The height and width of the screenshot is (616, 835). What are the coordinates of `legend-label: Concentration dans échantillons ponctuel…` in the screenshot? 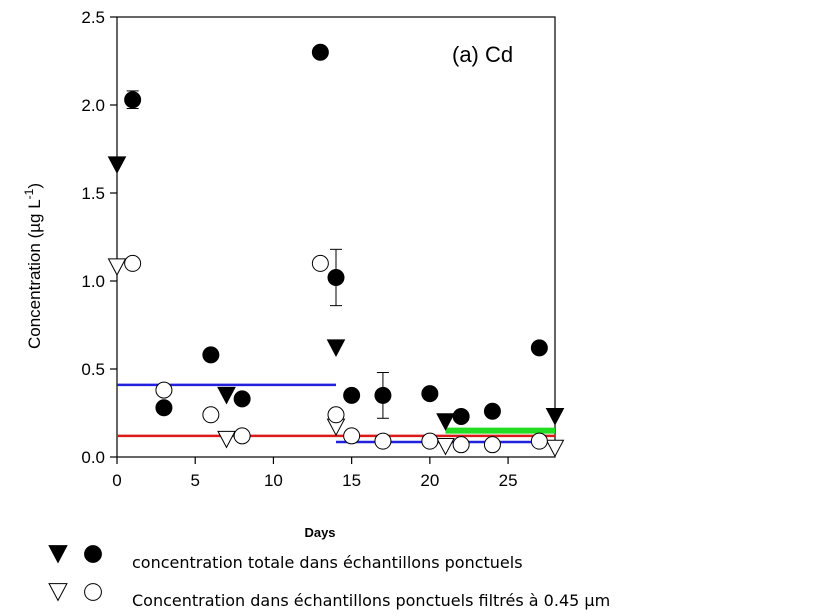 It's located at (371, 600).